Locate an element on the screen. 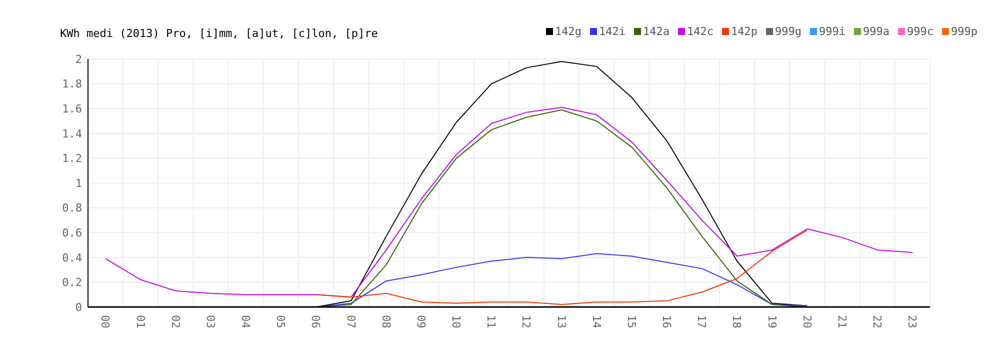 This screenshot has width=1000, height=340. x-tick-label: 00 is located at coordinates (105, 321).